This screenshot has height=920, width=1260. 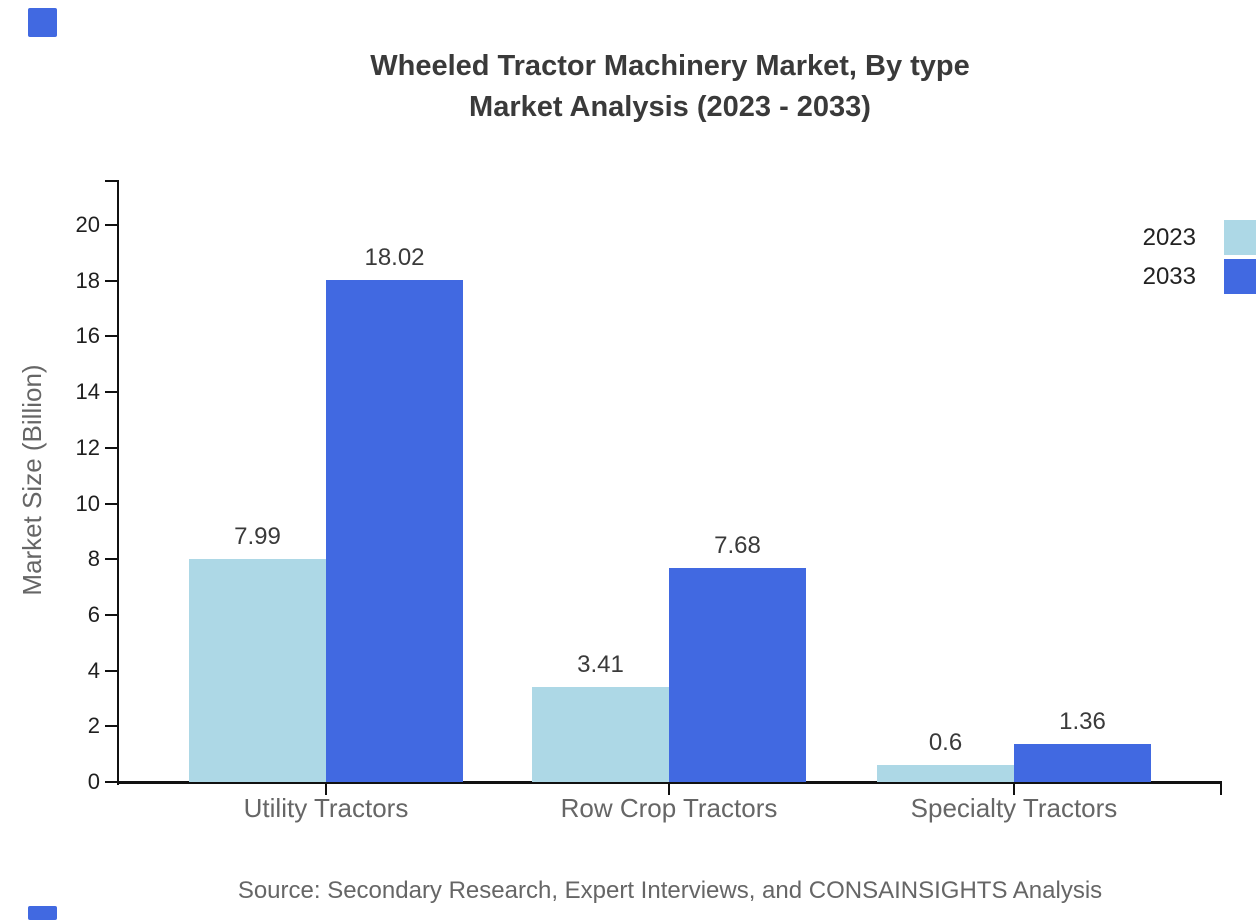 What do you see at coordinates (87, 336) in the screenshot?
I see `y-tick-label-16: 16` at bounding box center [87, 336].